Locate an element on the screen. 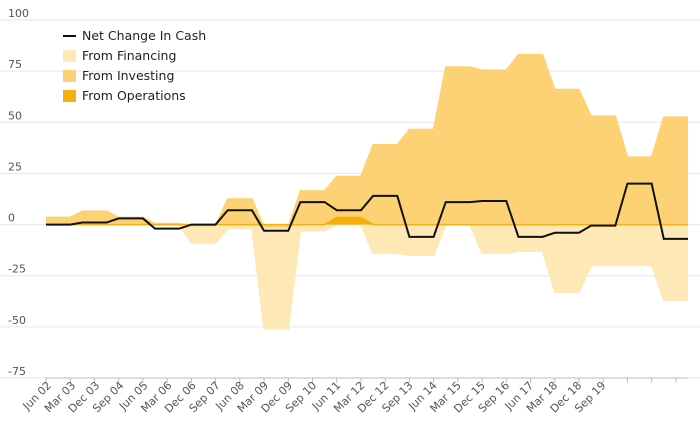 This screenshot has width=700, height=433. y-tick-label: 25 is located at coordinates (15, 166).